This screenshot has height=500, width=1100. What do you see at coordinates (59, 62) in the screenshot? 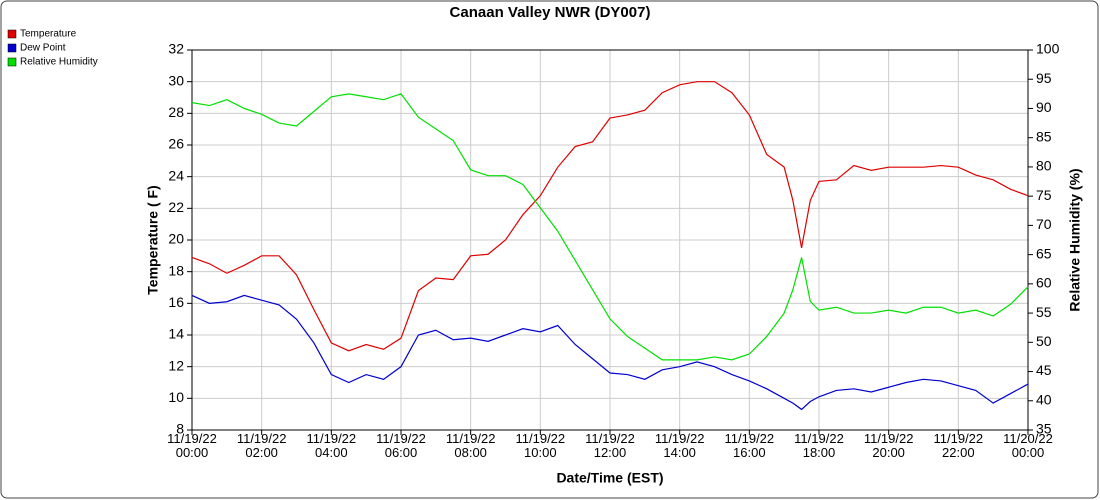
I see `legend-label: Relative Humidity` at bounding box center [59, 62].